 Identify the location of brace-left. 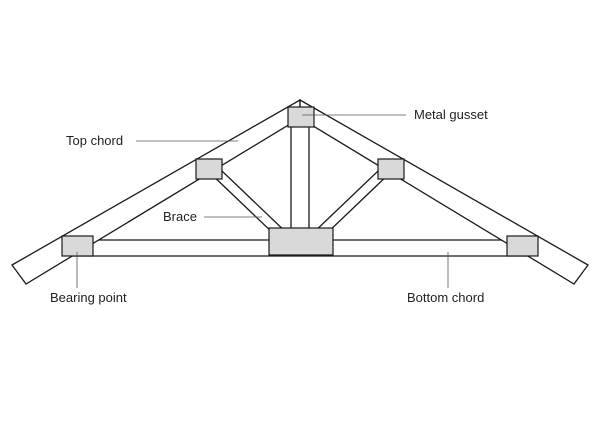
(249, 203).